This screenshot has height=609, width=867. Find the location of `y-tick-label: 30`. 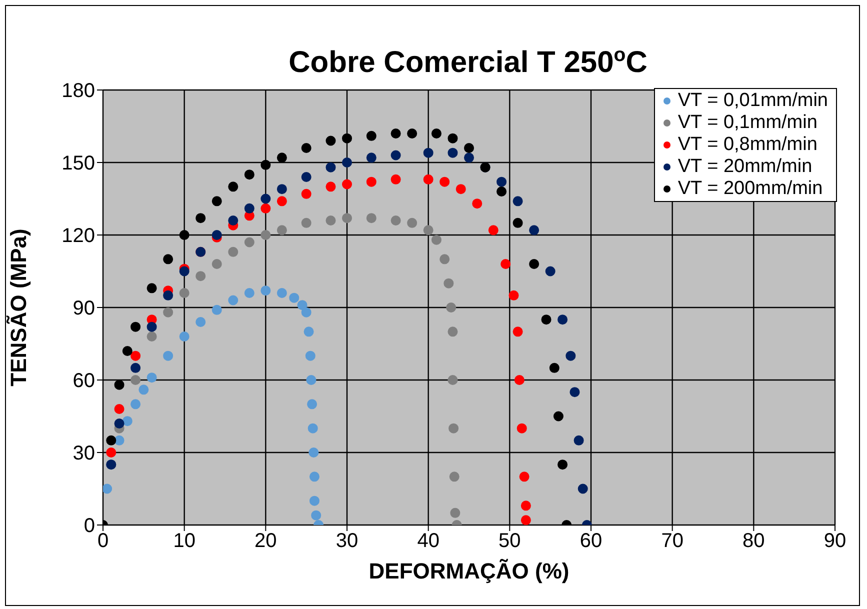

y-tick-label: 30 is located at coordinates (83, 453).